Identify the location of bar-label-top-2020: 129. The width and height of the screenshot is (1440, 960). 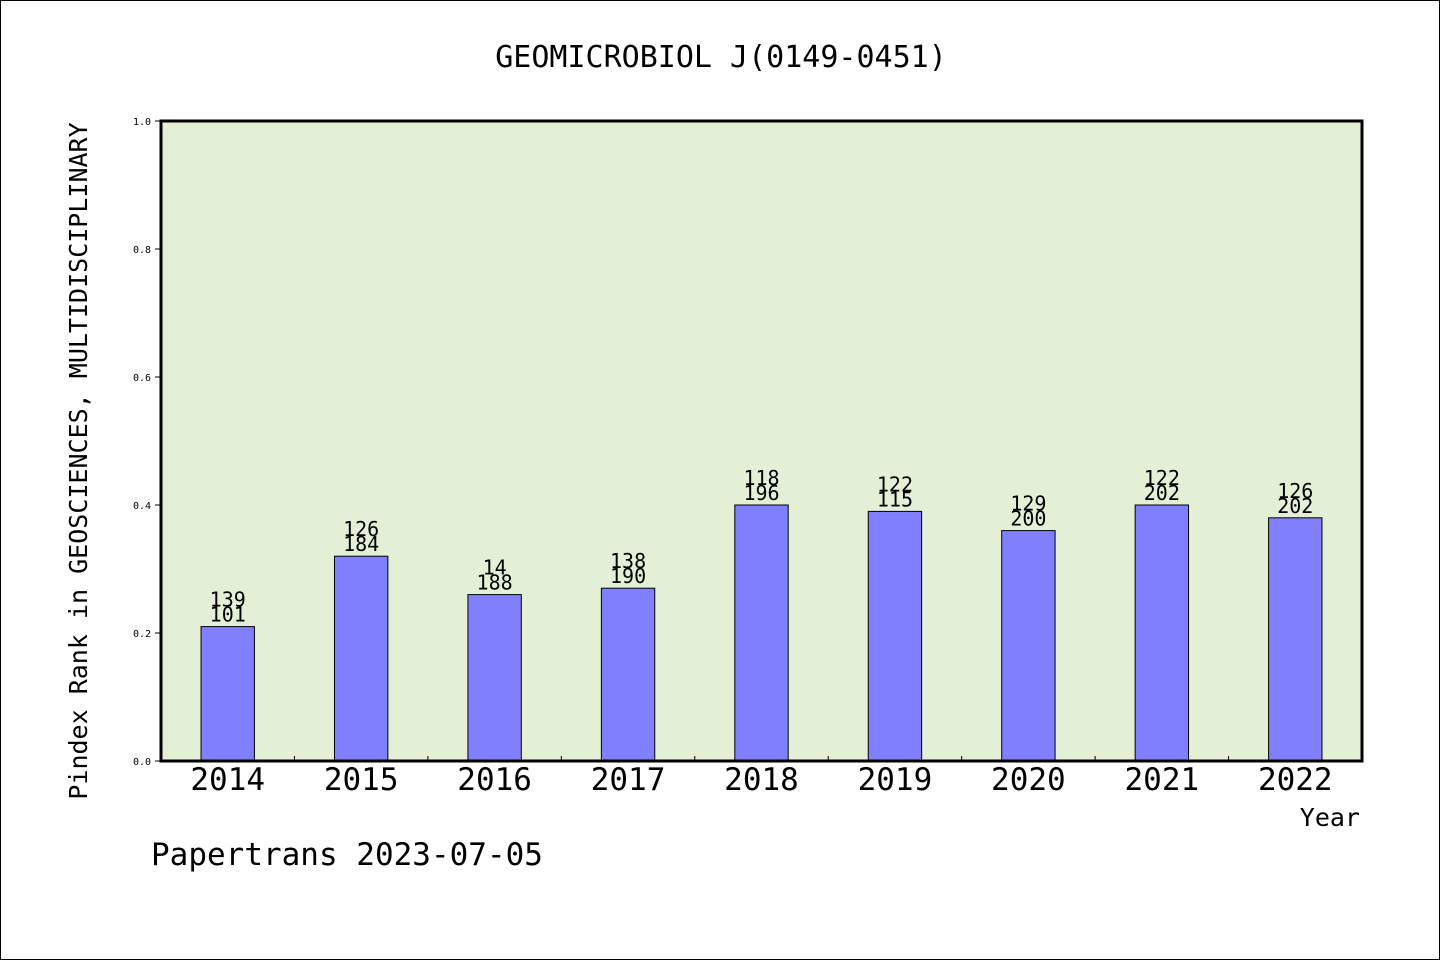
(1028, 504).